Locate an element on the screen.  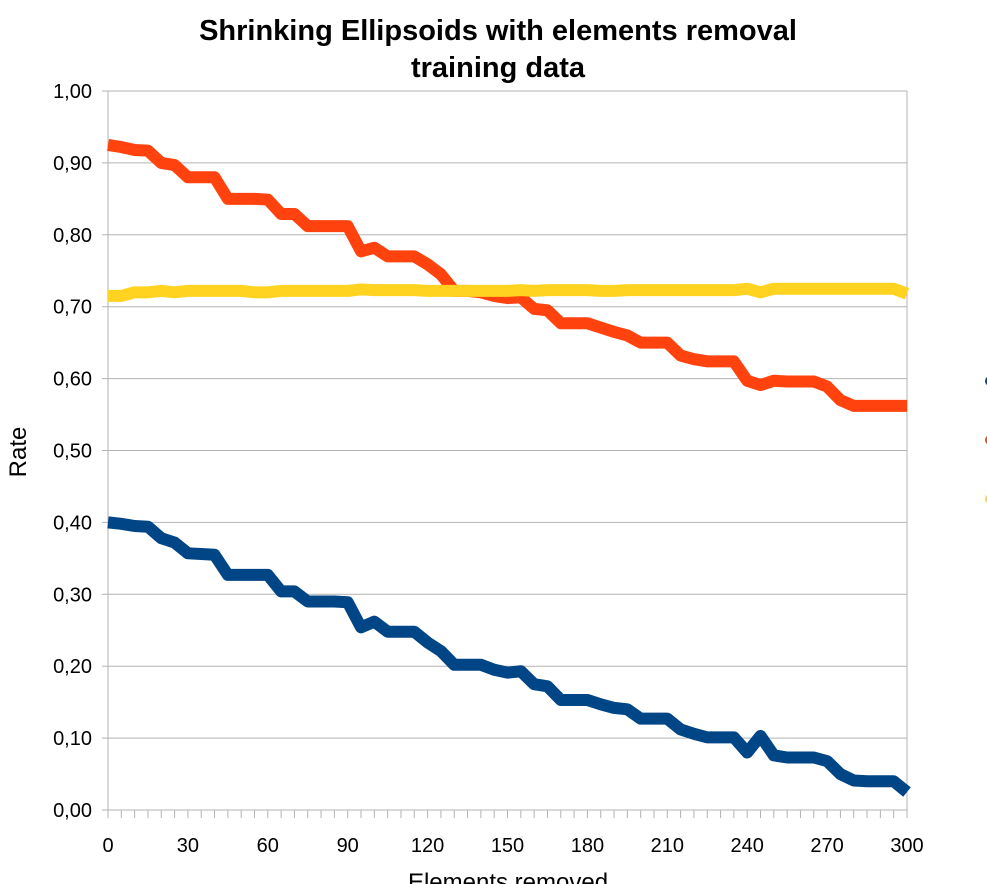
x-axis-label: Elements removed is located at coordinates (508, 876).